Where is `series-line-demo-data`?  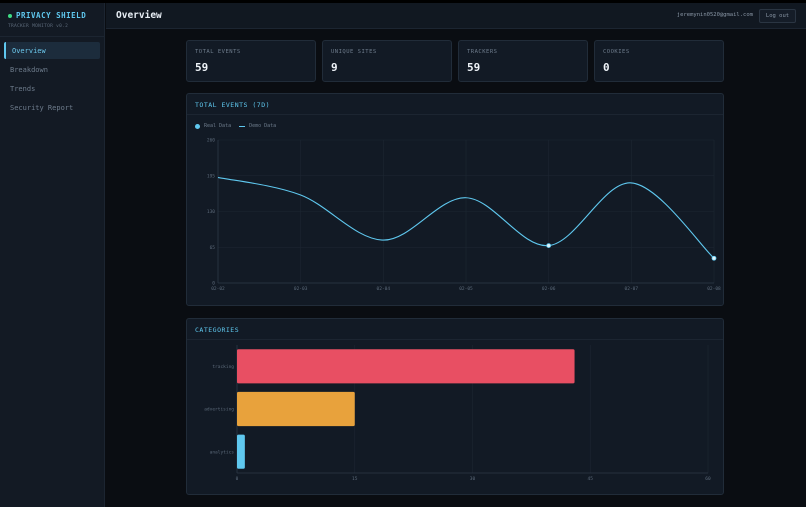
series-line-demo-data is located at coordinates (466, 217).